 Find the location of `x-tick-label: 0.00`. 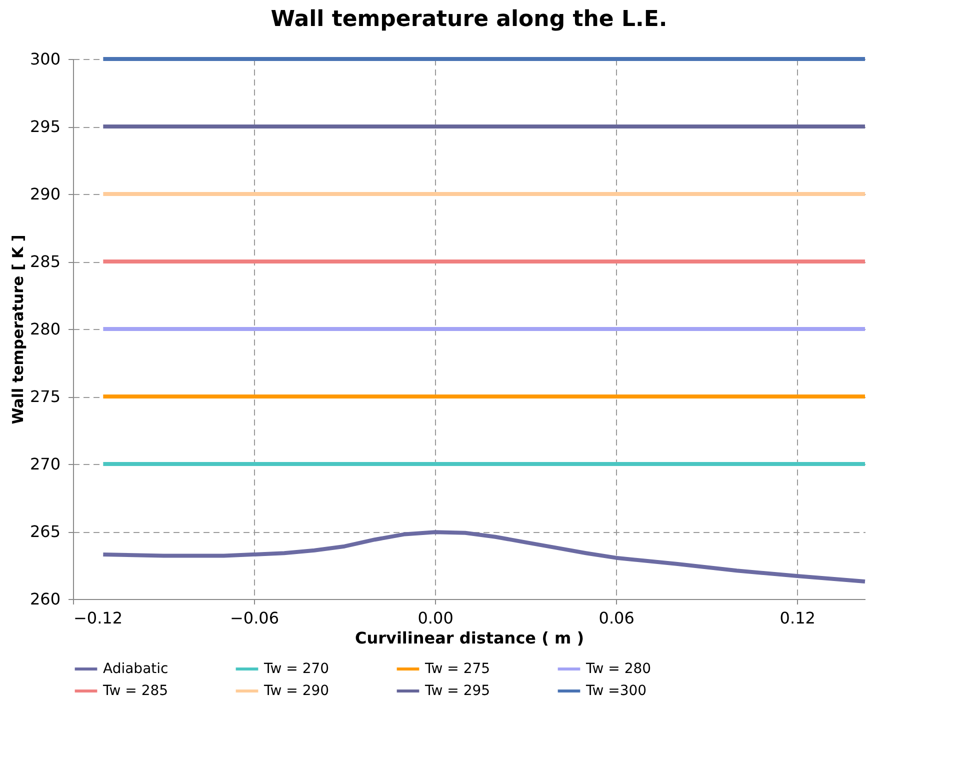

x-tick-label: 0.00 is located at coordinates (436, 618).